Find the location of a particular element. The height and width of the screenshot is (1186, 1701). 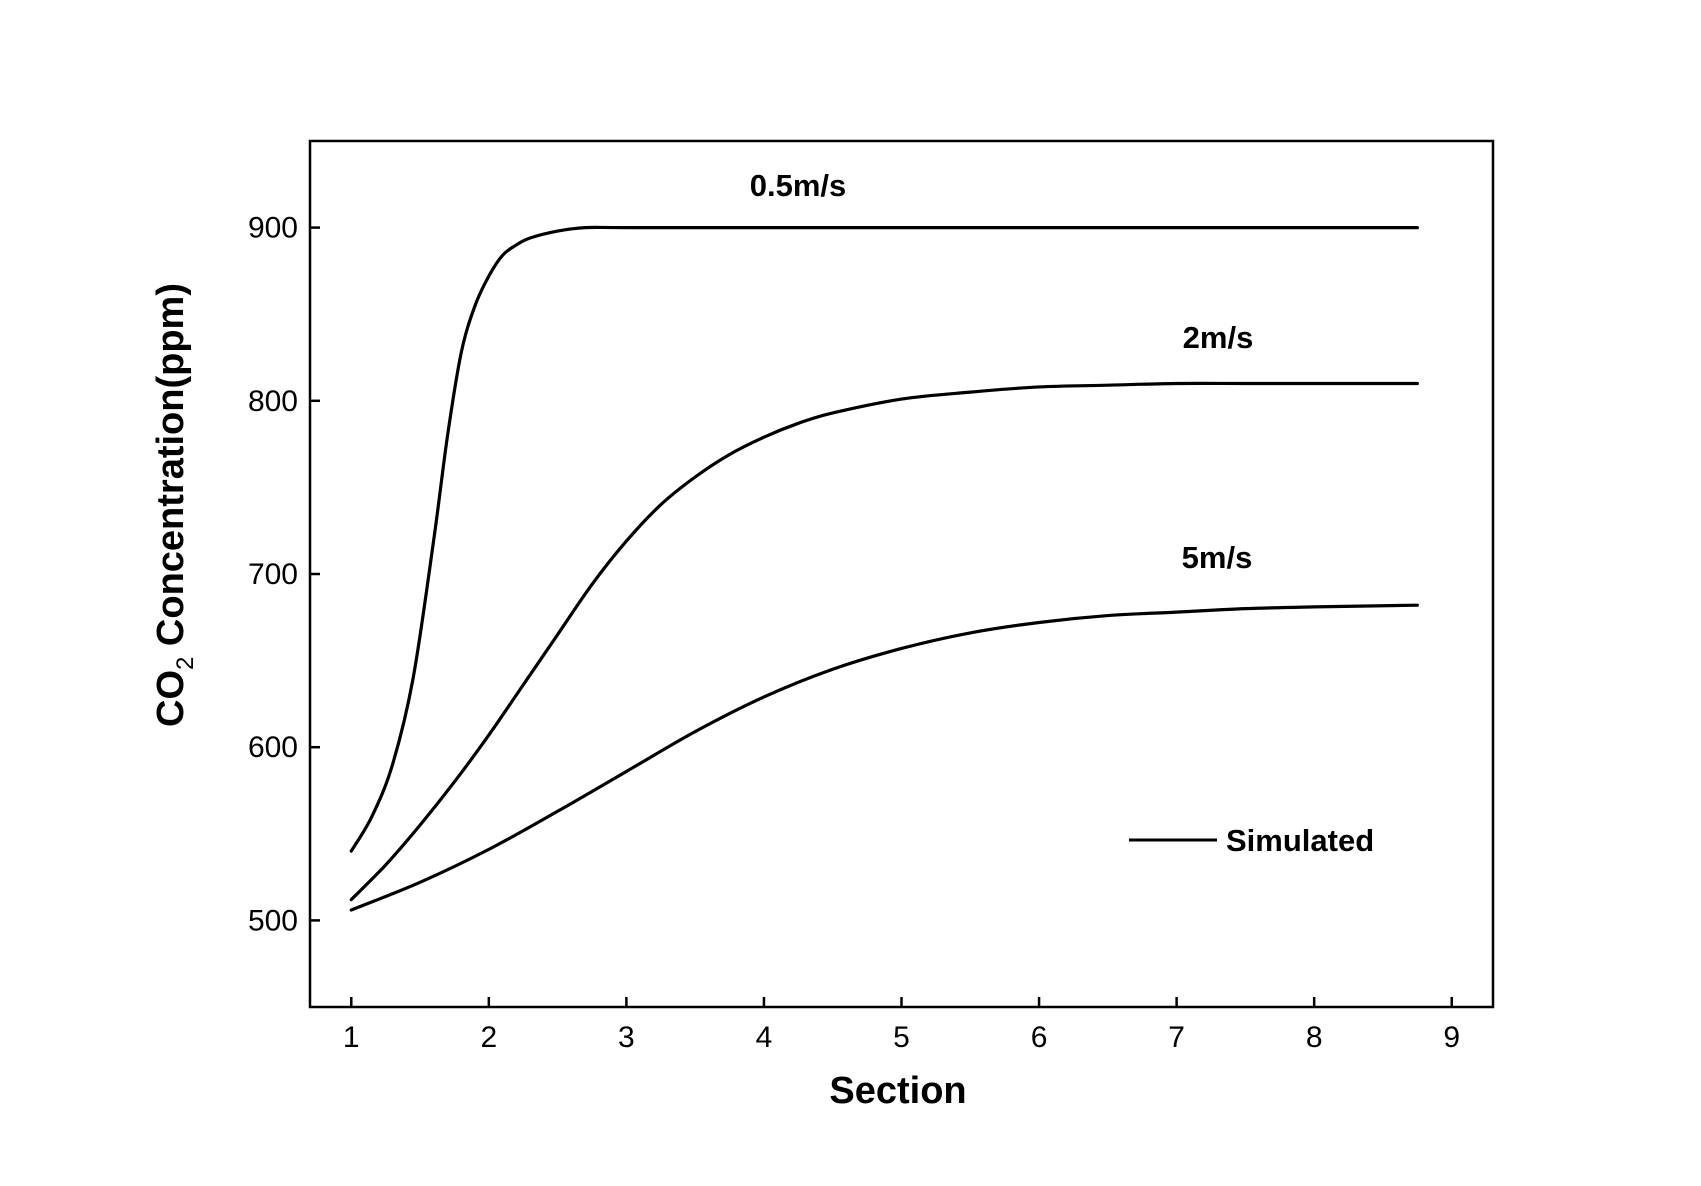

x-tick-label: 5 is located at coordinates (901, 1037).